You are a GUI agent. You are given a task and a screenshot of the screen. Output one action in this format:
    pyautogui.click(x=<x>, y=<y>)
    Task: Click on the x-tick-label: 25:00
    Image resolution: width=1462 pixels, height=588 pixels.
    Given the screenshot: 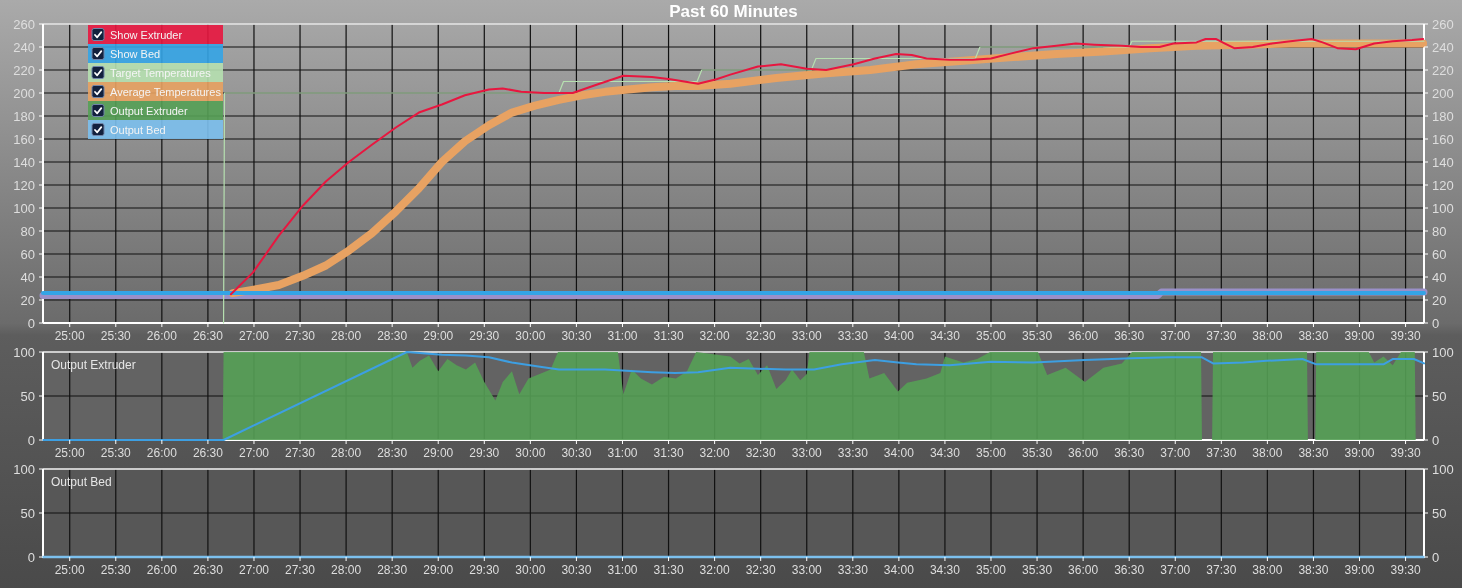 What is the action you would take?
    pyautogui.click(x=70, y=336)
    